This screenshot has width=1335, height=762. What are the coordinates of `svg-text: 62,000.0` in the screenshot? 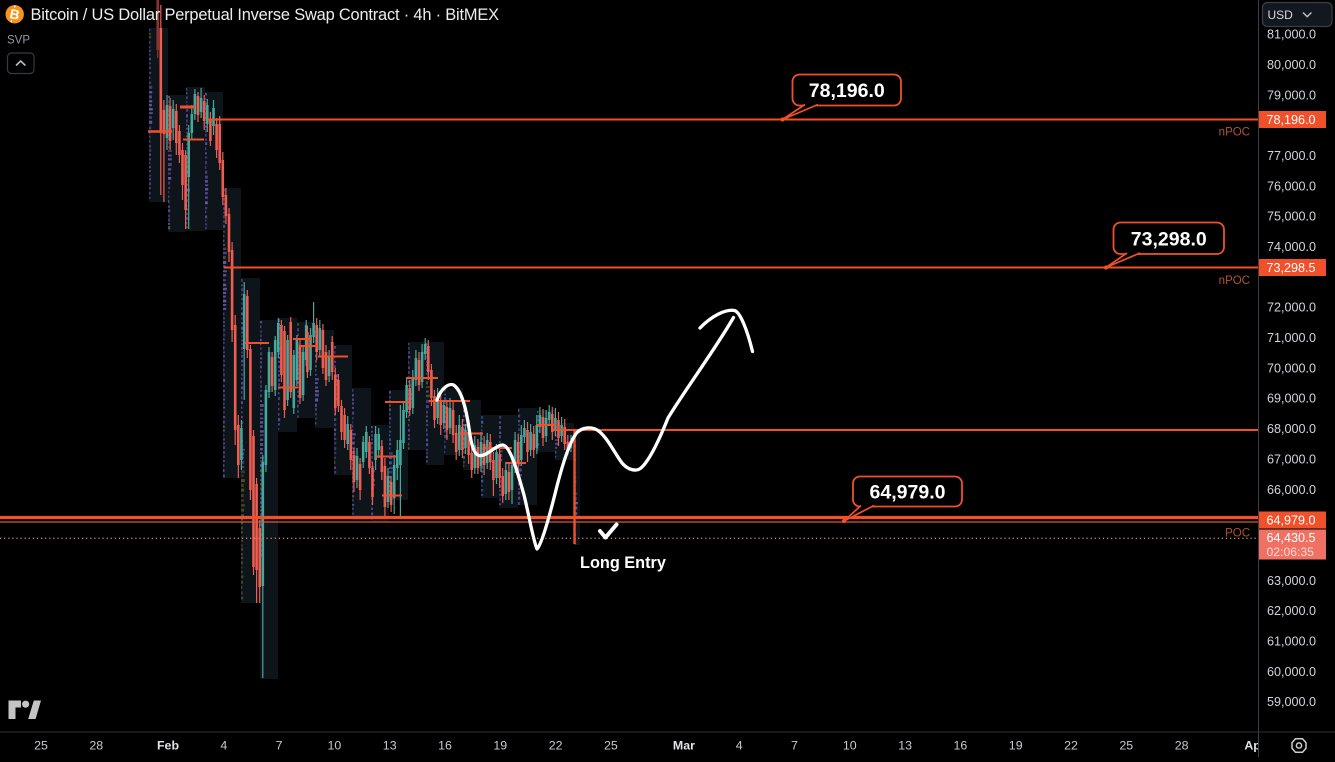 It's located at (1291, 611).